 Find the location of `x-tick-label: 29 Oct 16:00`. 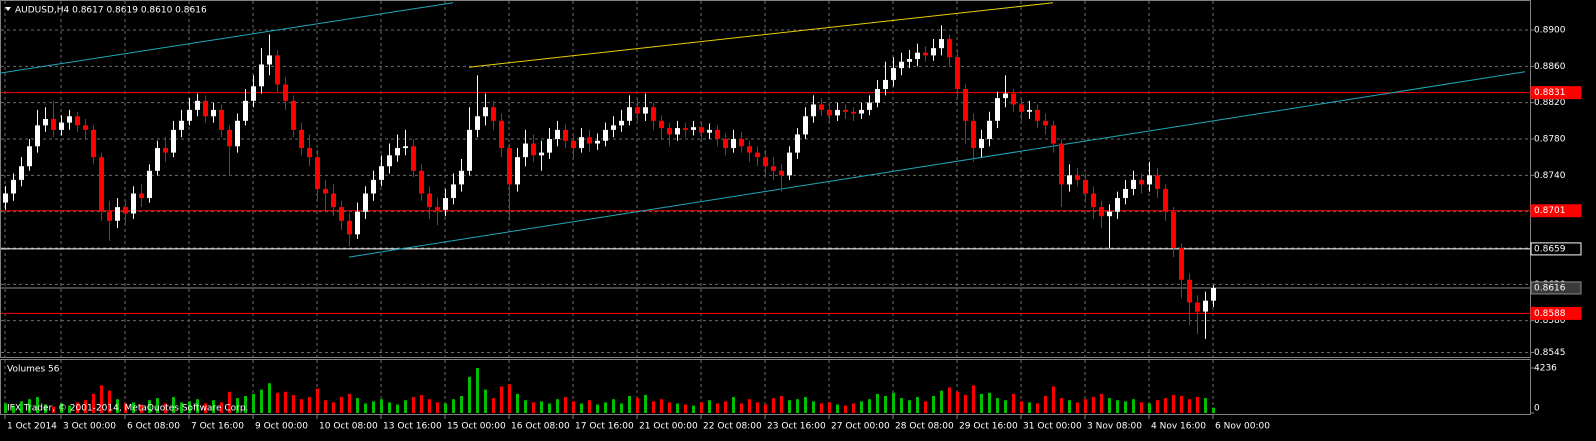

x-tick-label: 29 Oct 16:00 is located at coordinates (988, 427).